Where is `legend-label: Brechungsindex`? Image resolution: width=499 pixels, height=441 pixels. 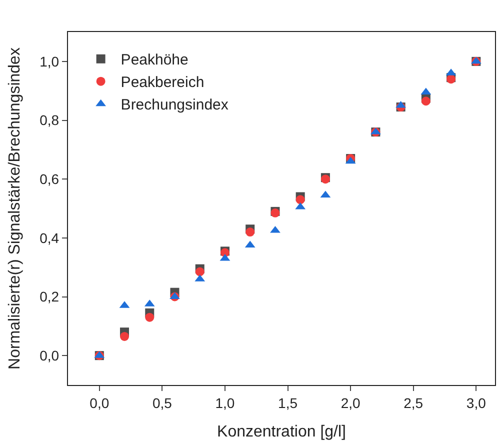
legend-label: Brechungsindex is located at coordinates (174, 105).